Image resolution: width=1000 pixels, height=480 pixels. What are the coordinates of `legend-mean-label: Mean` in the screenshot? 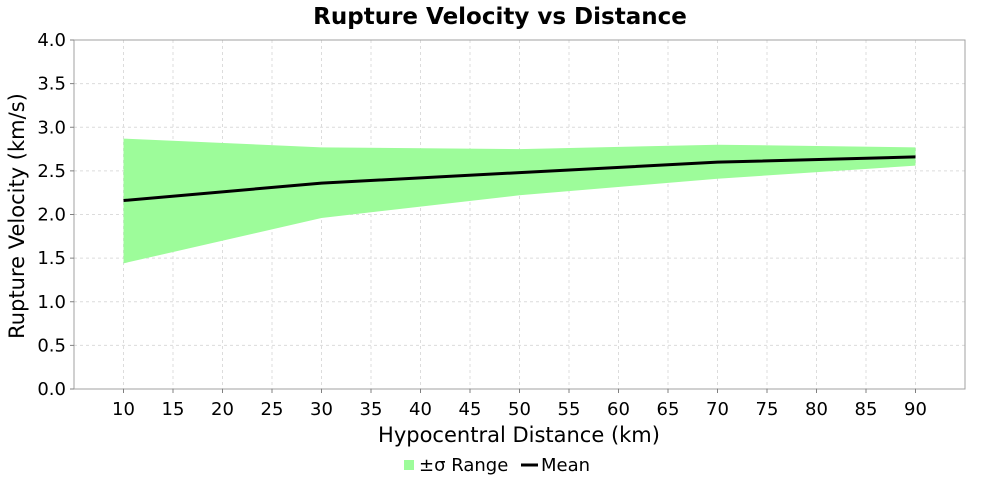 It's located at (565, 465).